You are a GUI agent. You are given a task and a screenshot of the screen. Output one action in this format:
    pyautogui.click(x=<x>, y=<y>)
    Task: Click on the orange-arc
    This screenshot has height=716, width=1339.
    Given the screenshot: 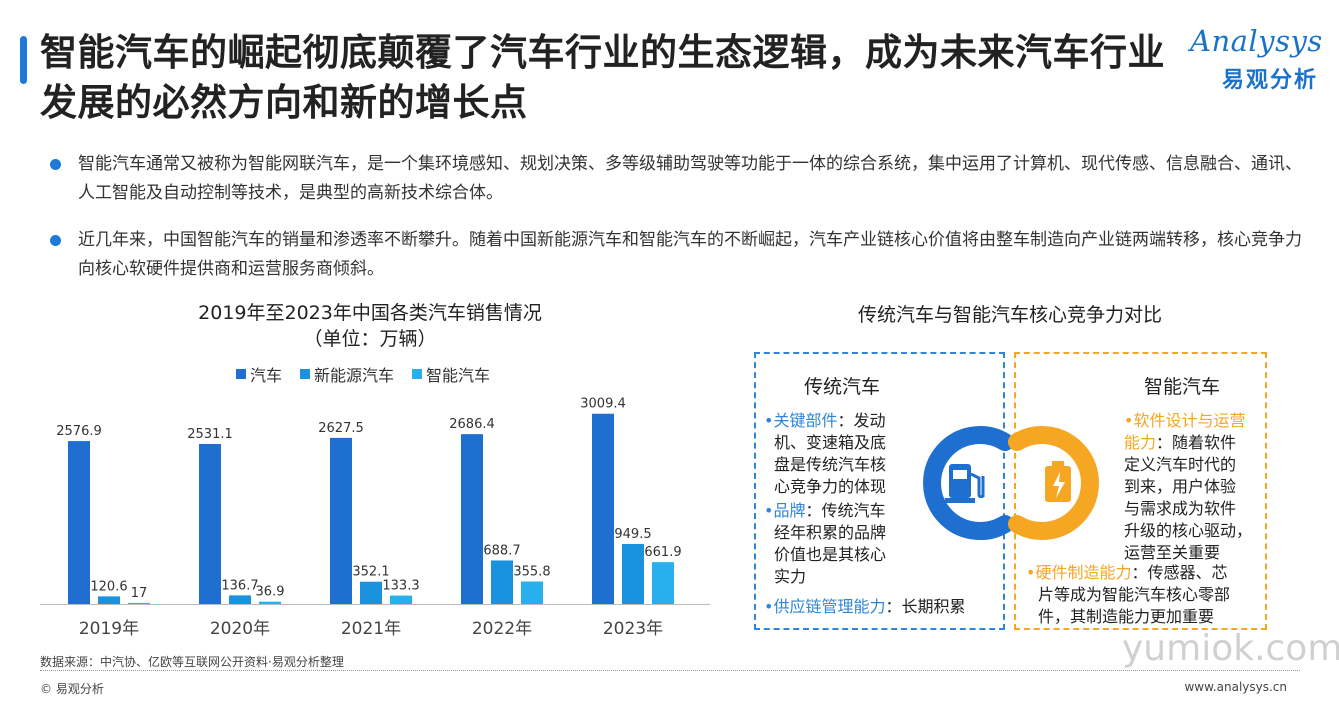 What is the action you would take?
    pyautogui.click(x=1053, y=483)
    